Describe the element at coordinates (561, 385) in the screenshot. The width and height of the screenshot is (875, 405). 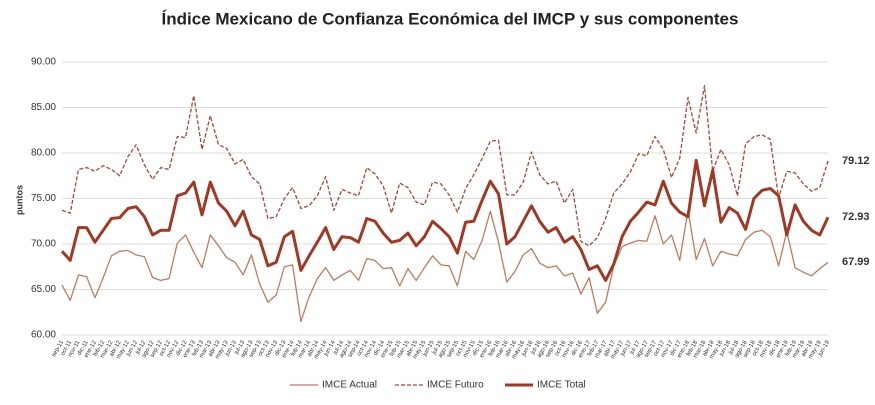
I see `legend-label: IMCE Total` at that location.